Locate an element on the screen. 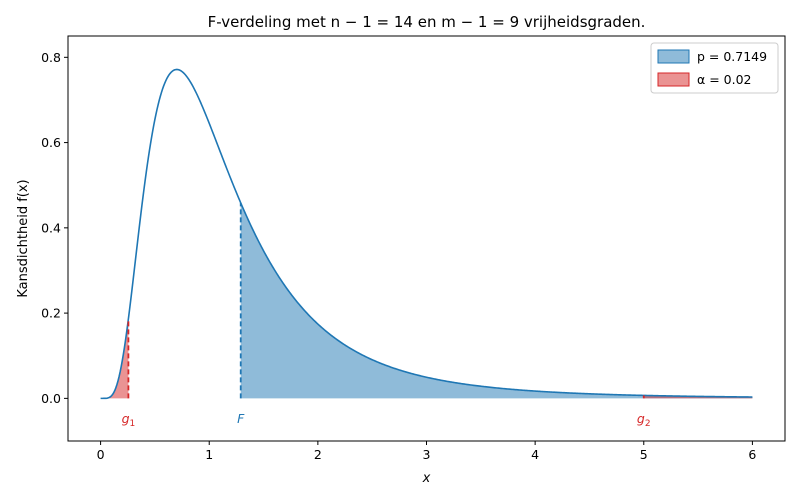  x-tick-label: 1 is located at coordinates (209, 454).